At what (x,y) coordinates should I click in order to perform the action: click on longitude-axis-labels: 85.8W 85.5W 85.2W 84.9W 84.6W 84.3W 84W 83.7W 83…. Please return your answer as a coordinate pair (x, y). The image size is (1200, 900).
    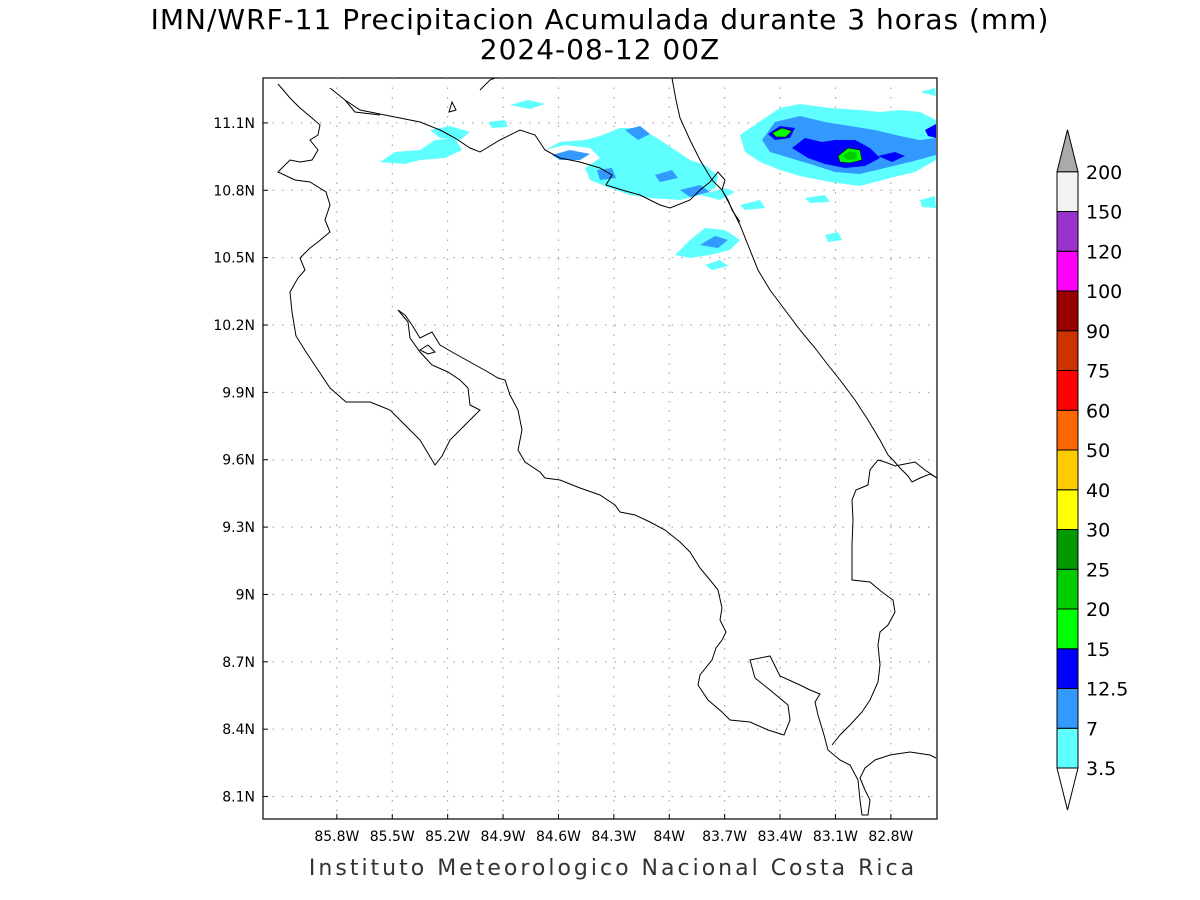
    Looking at the image, I should click on (613, 837).